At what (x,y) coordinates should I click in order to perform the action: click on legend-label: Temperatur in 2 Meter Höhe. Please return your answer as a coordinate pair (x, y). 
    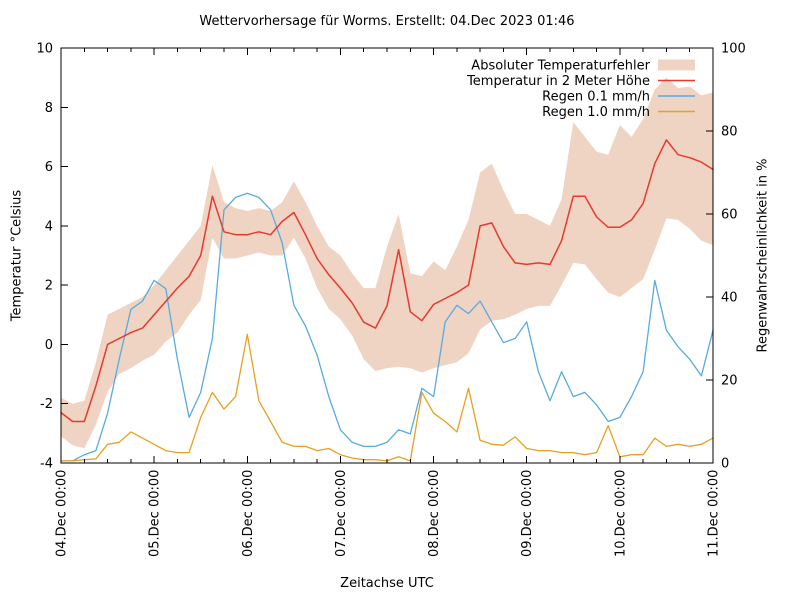
    Looking at the image, I should click on (558, 81).